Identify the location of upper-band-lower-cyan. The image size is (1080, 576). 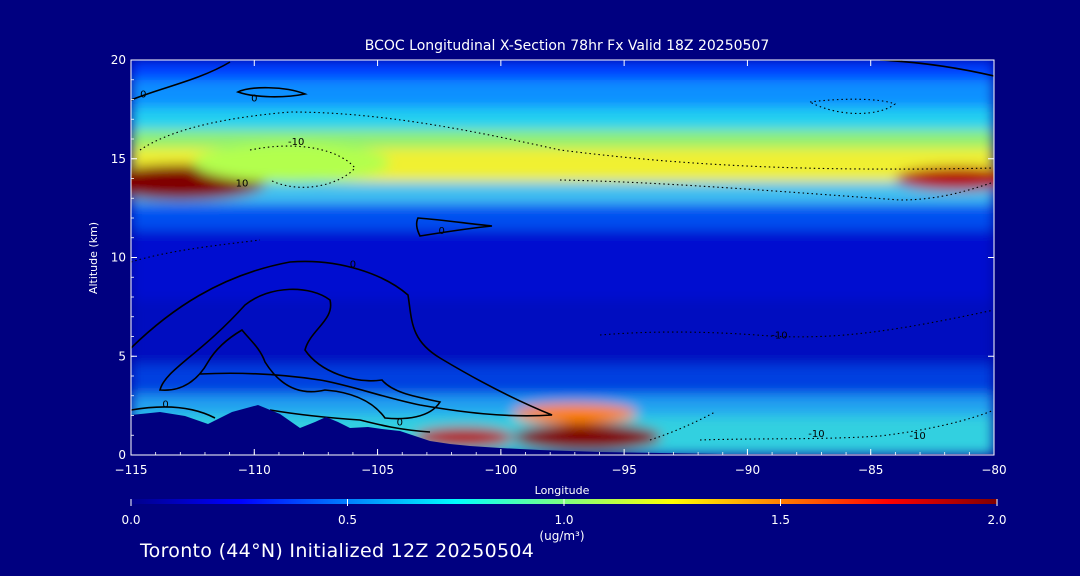
(562, 193).